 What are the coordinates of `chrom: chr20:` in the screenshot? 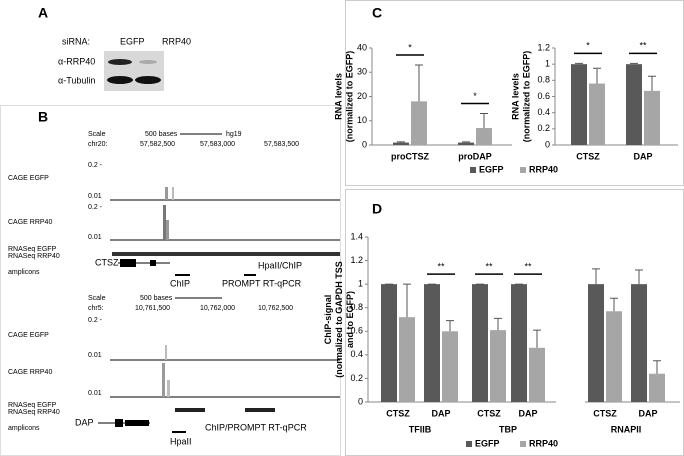 It's located at (98, 144).